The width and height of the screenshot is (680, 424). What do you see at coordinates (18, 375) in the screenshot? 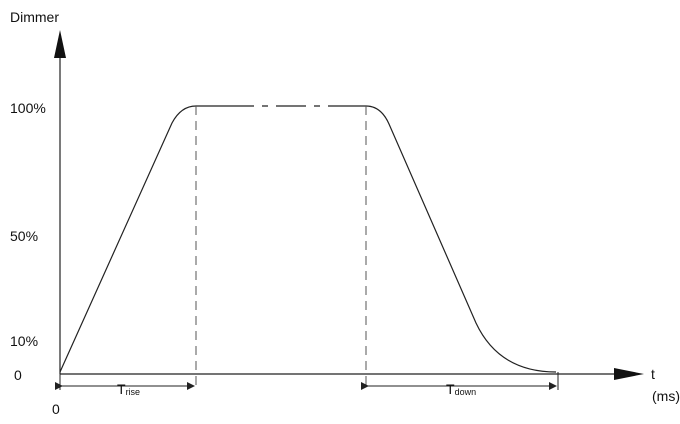
I see `y-level-0: 0` at bounding box center [18, 375].